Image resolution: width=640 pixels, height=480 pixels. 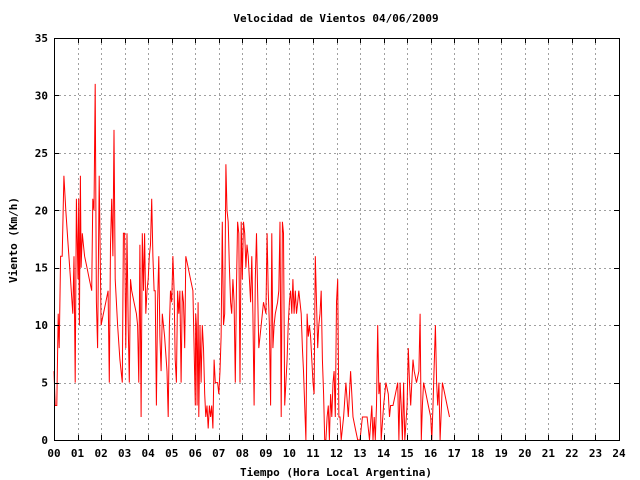 I want to click on y-tick-label: 30, so click(x=41, y=95).